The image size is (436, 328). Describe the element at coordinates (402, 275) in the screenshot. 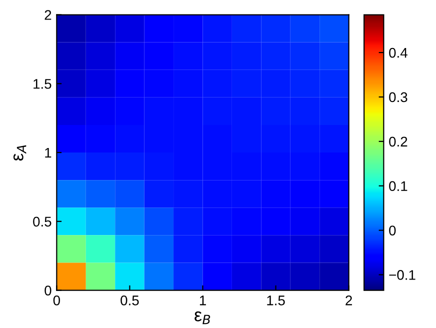

I see `color-bar-label: −0.1` at that location.